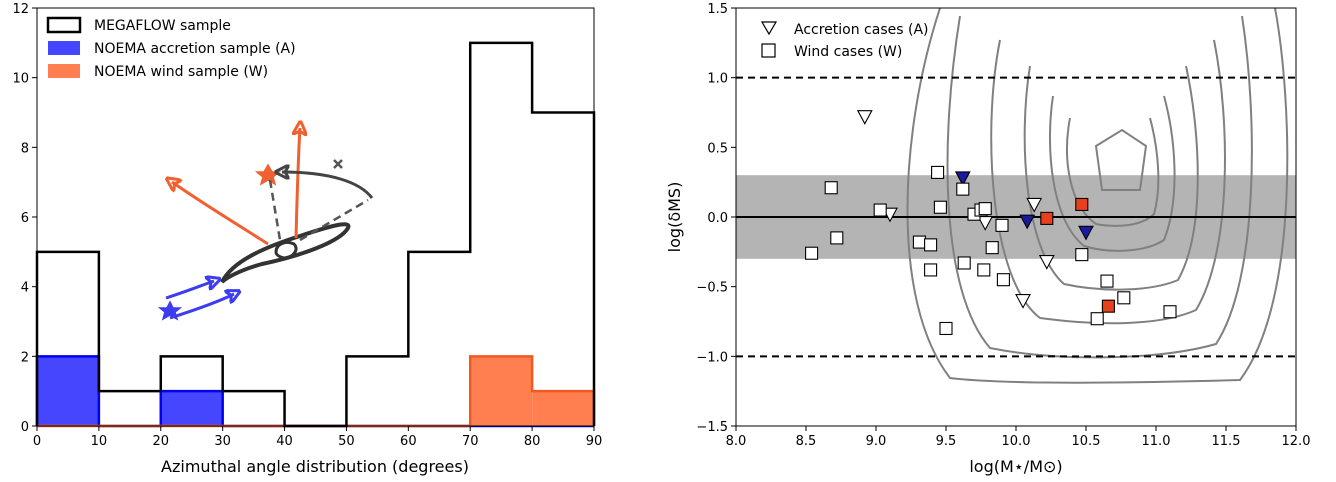 The height and width of the screenshot is (482, 1336). What do you see at coordinates (161, 441) in the screenshot?
I see `hist-x-tick-label: 20` at bounding box center [161, 441].